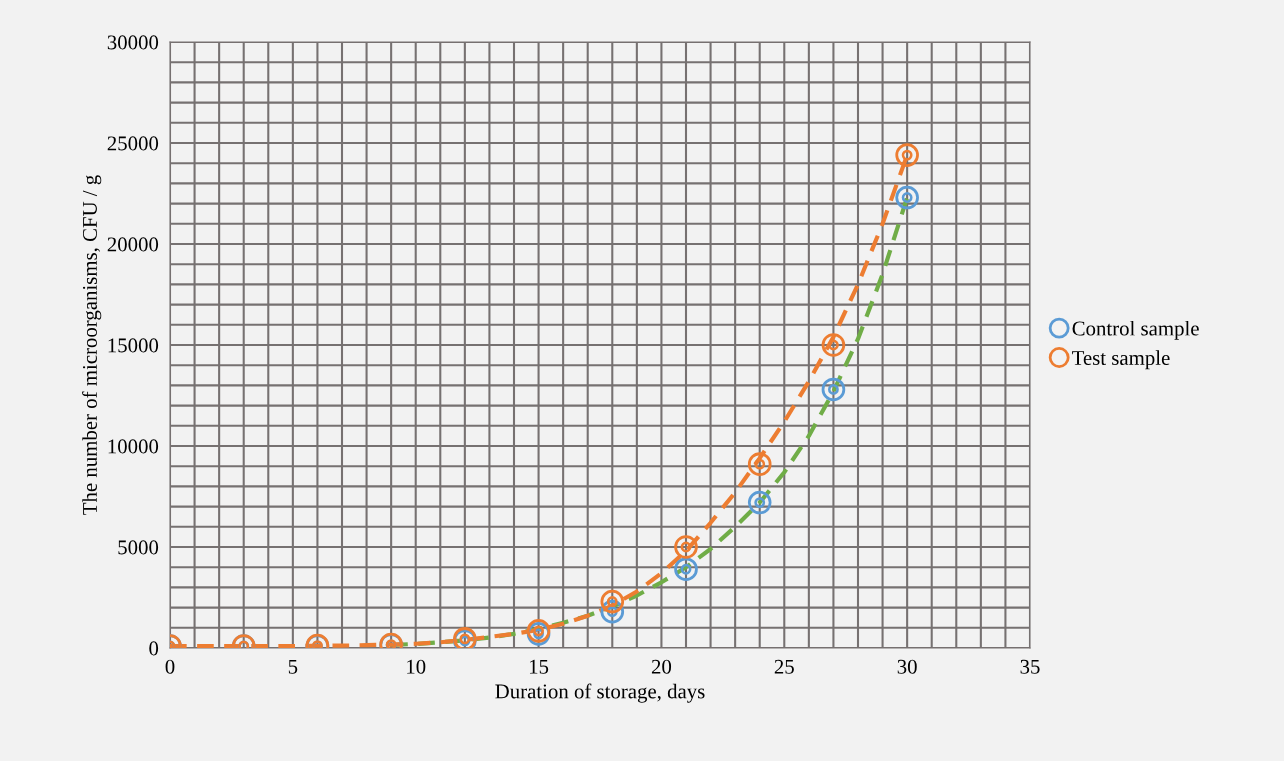 The height and width of the screenshot is (761, 1284). Describe the element at coordinates (133, 244) in the screenshot. I see `y-tick-label: 20000` at that location.